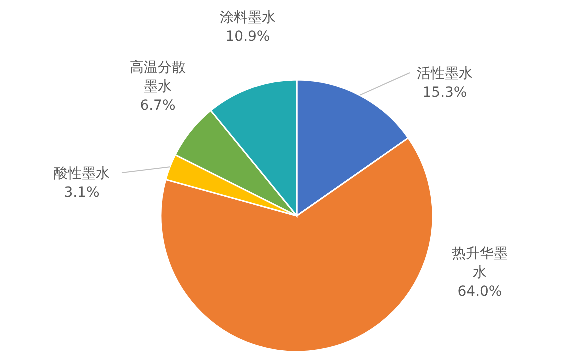 Image resolution: width=563 pixels, height=363 pixels. What do you see at coordinates (480, 292) in the screenshot?
I see `data-label: 64.0%` at bounding box center [480, 292].